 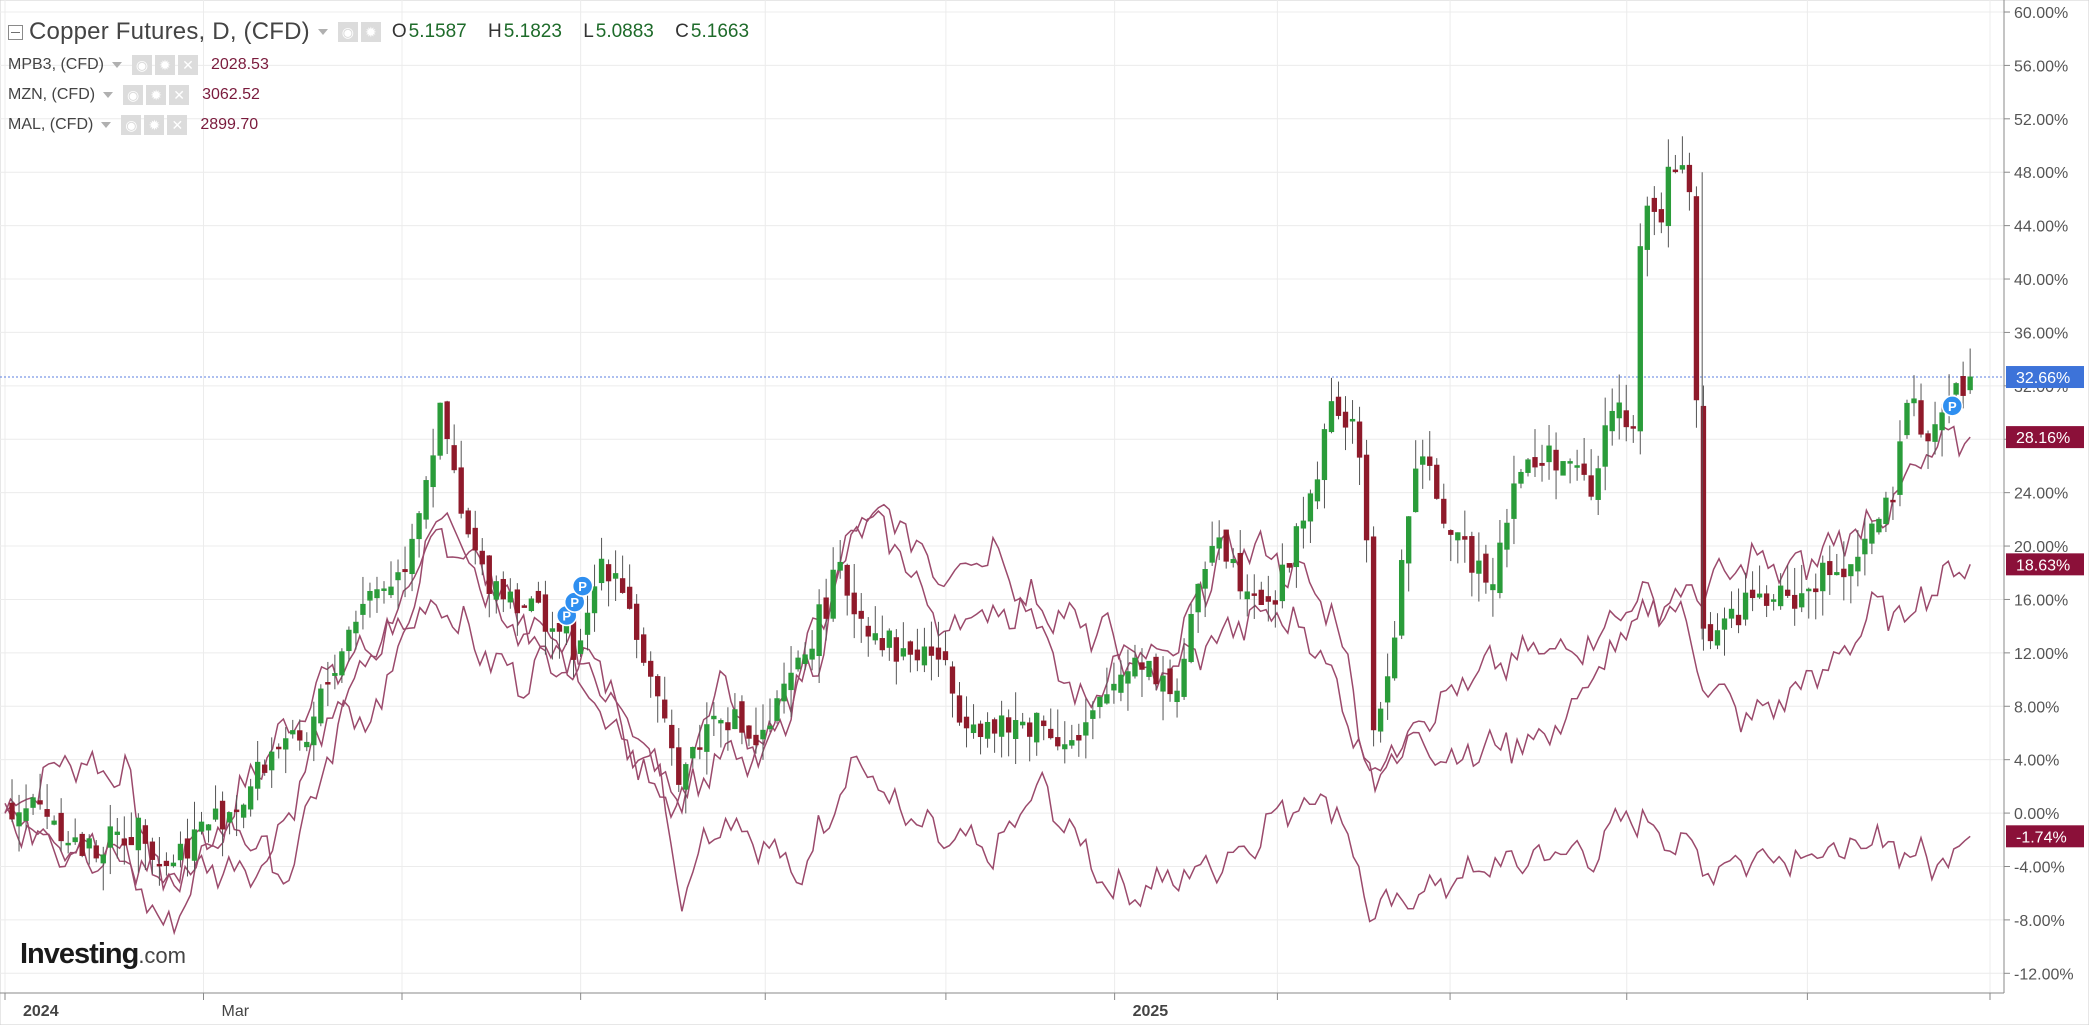 What do you see at coordinates (2041, 547) in the screenshot?
I see `y-axis-tick-label: 20.00%` at bounding box center [2041, 547].